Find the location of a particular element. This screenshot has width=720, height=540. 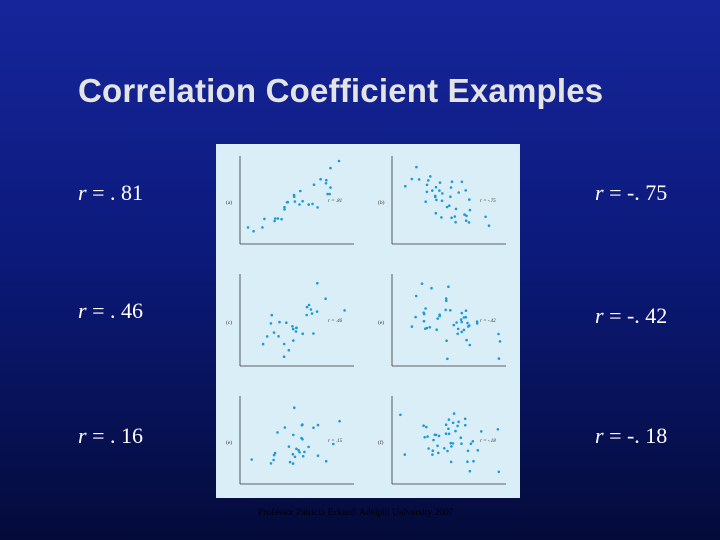

r-label-right-3: r = -. 18 is located at coordinates (631, 436).